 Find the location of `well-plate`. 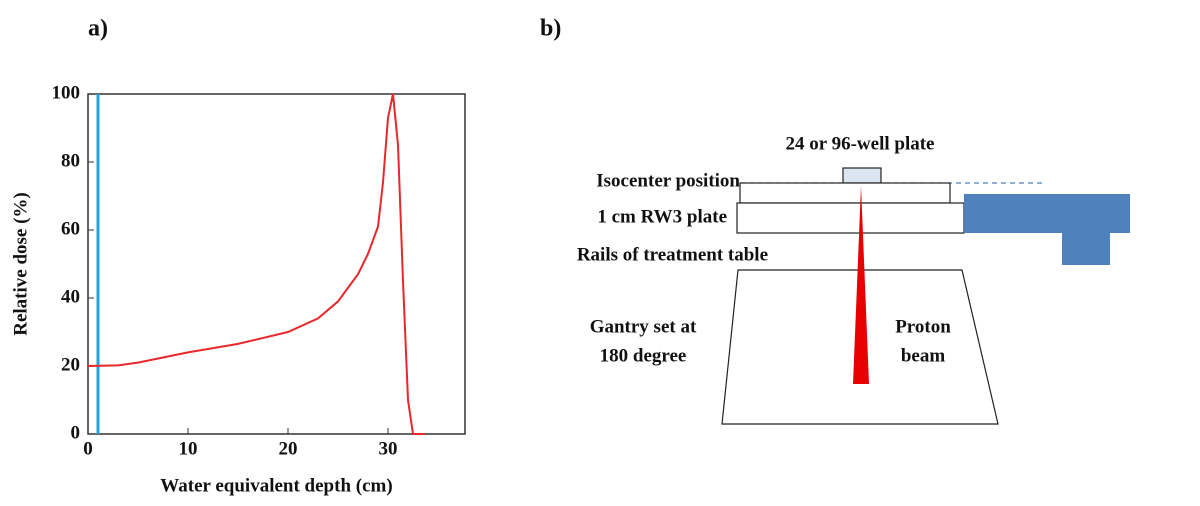

well-plate is located at coordinates (862, 175).